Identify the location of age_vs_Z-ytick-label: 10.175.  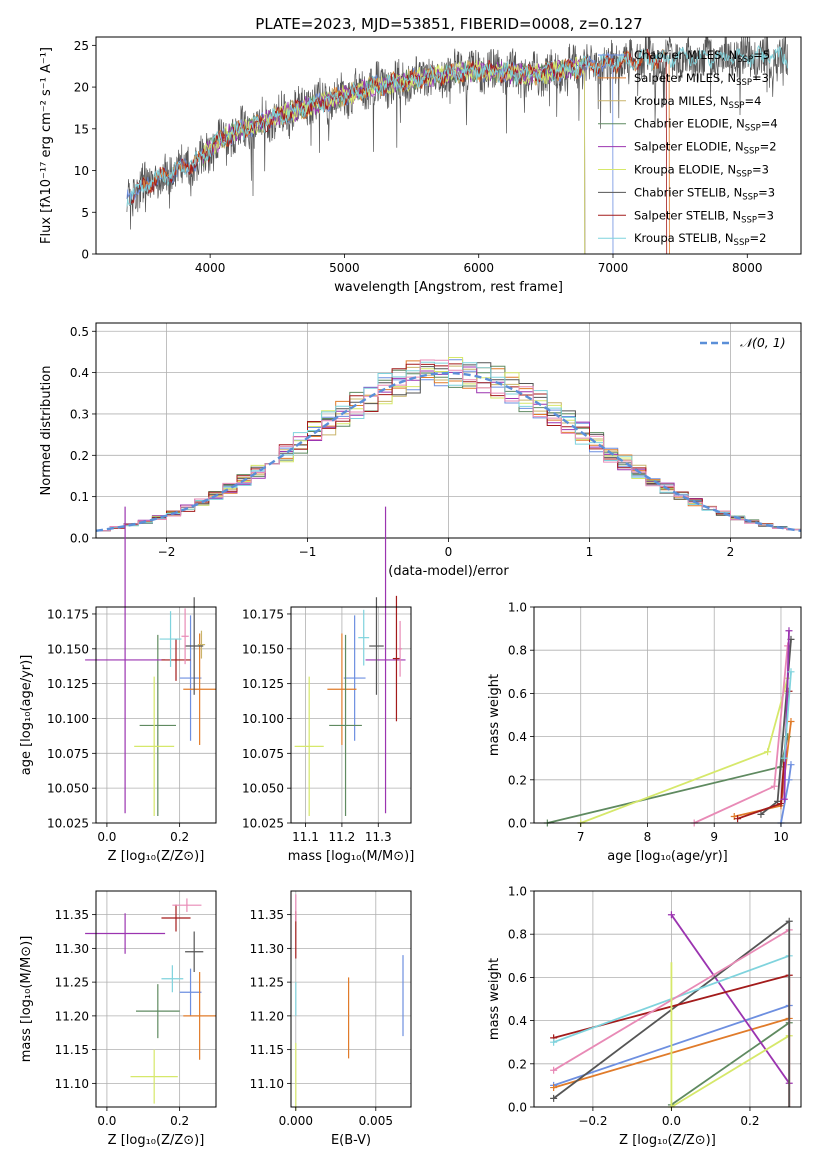
(68, 614).